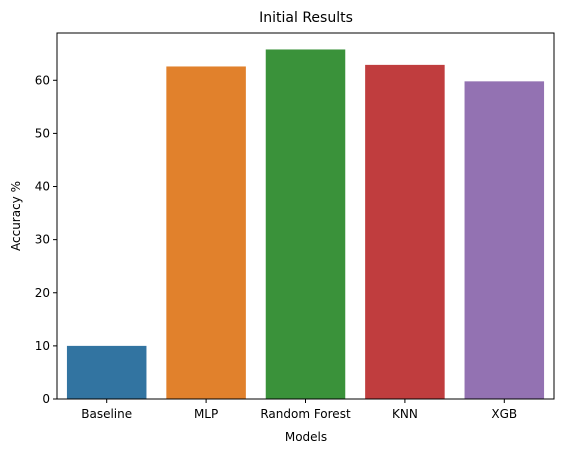  I want to click on y-tick-label: 40, so click(42, 187).